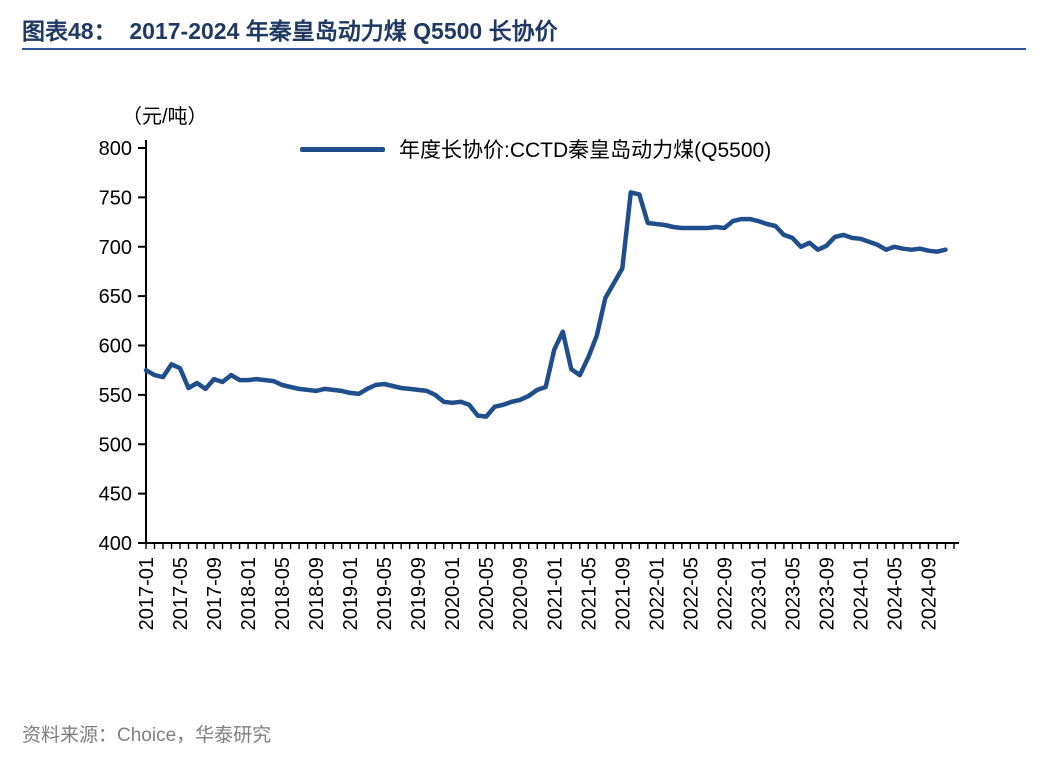  What do you see at coordinates (895, 593) in the screenshot?
I see `svg-text: 2024-05` at bounding box center [895, 593].